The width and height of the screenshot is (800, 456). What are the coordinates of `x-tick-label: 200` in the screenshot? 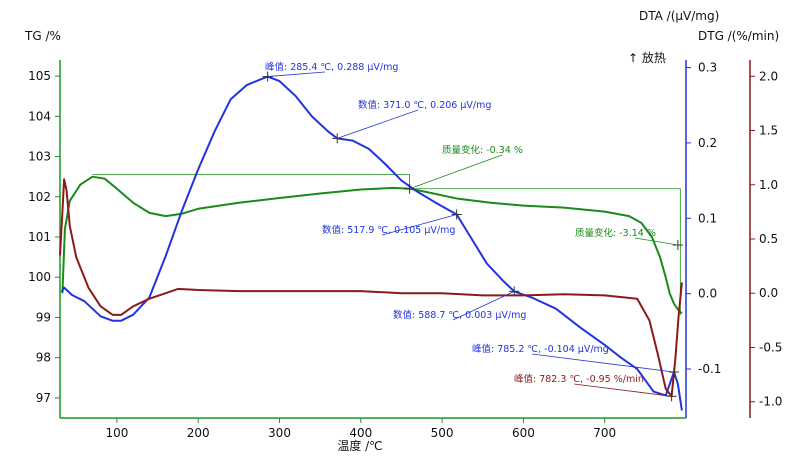 It's located at (198, 433).